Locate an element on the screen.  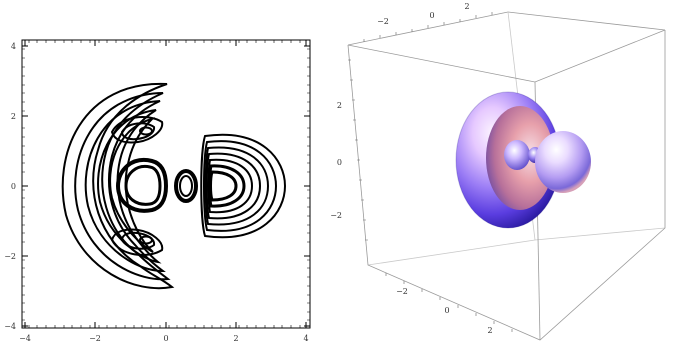
left-axis-tick-label: 0 is located at coordinates (339, 162).